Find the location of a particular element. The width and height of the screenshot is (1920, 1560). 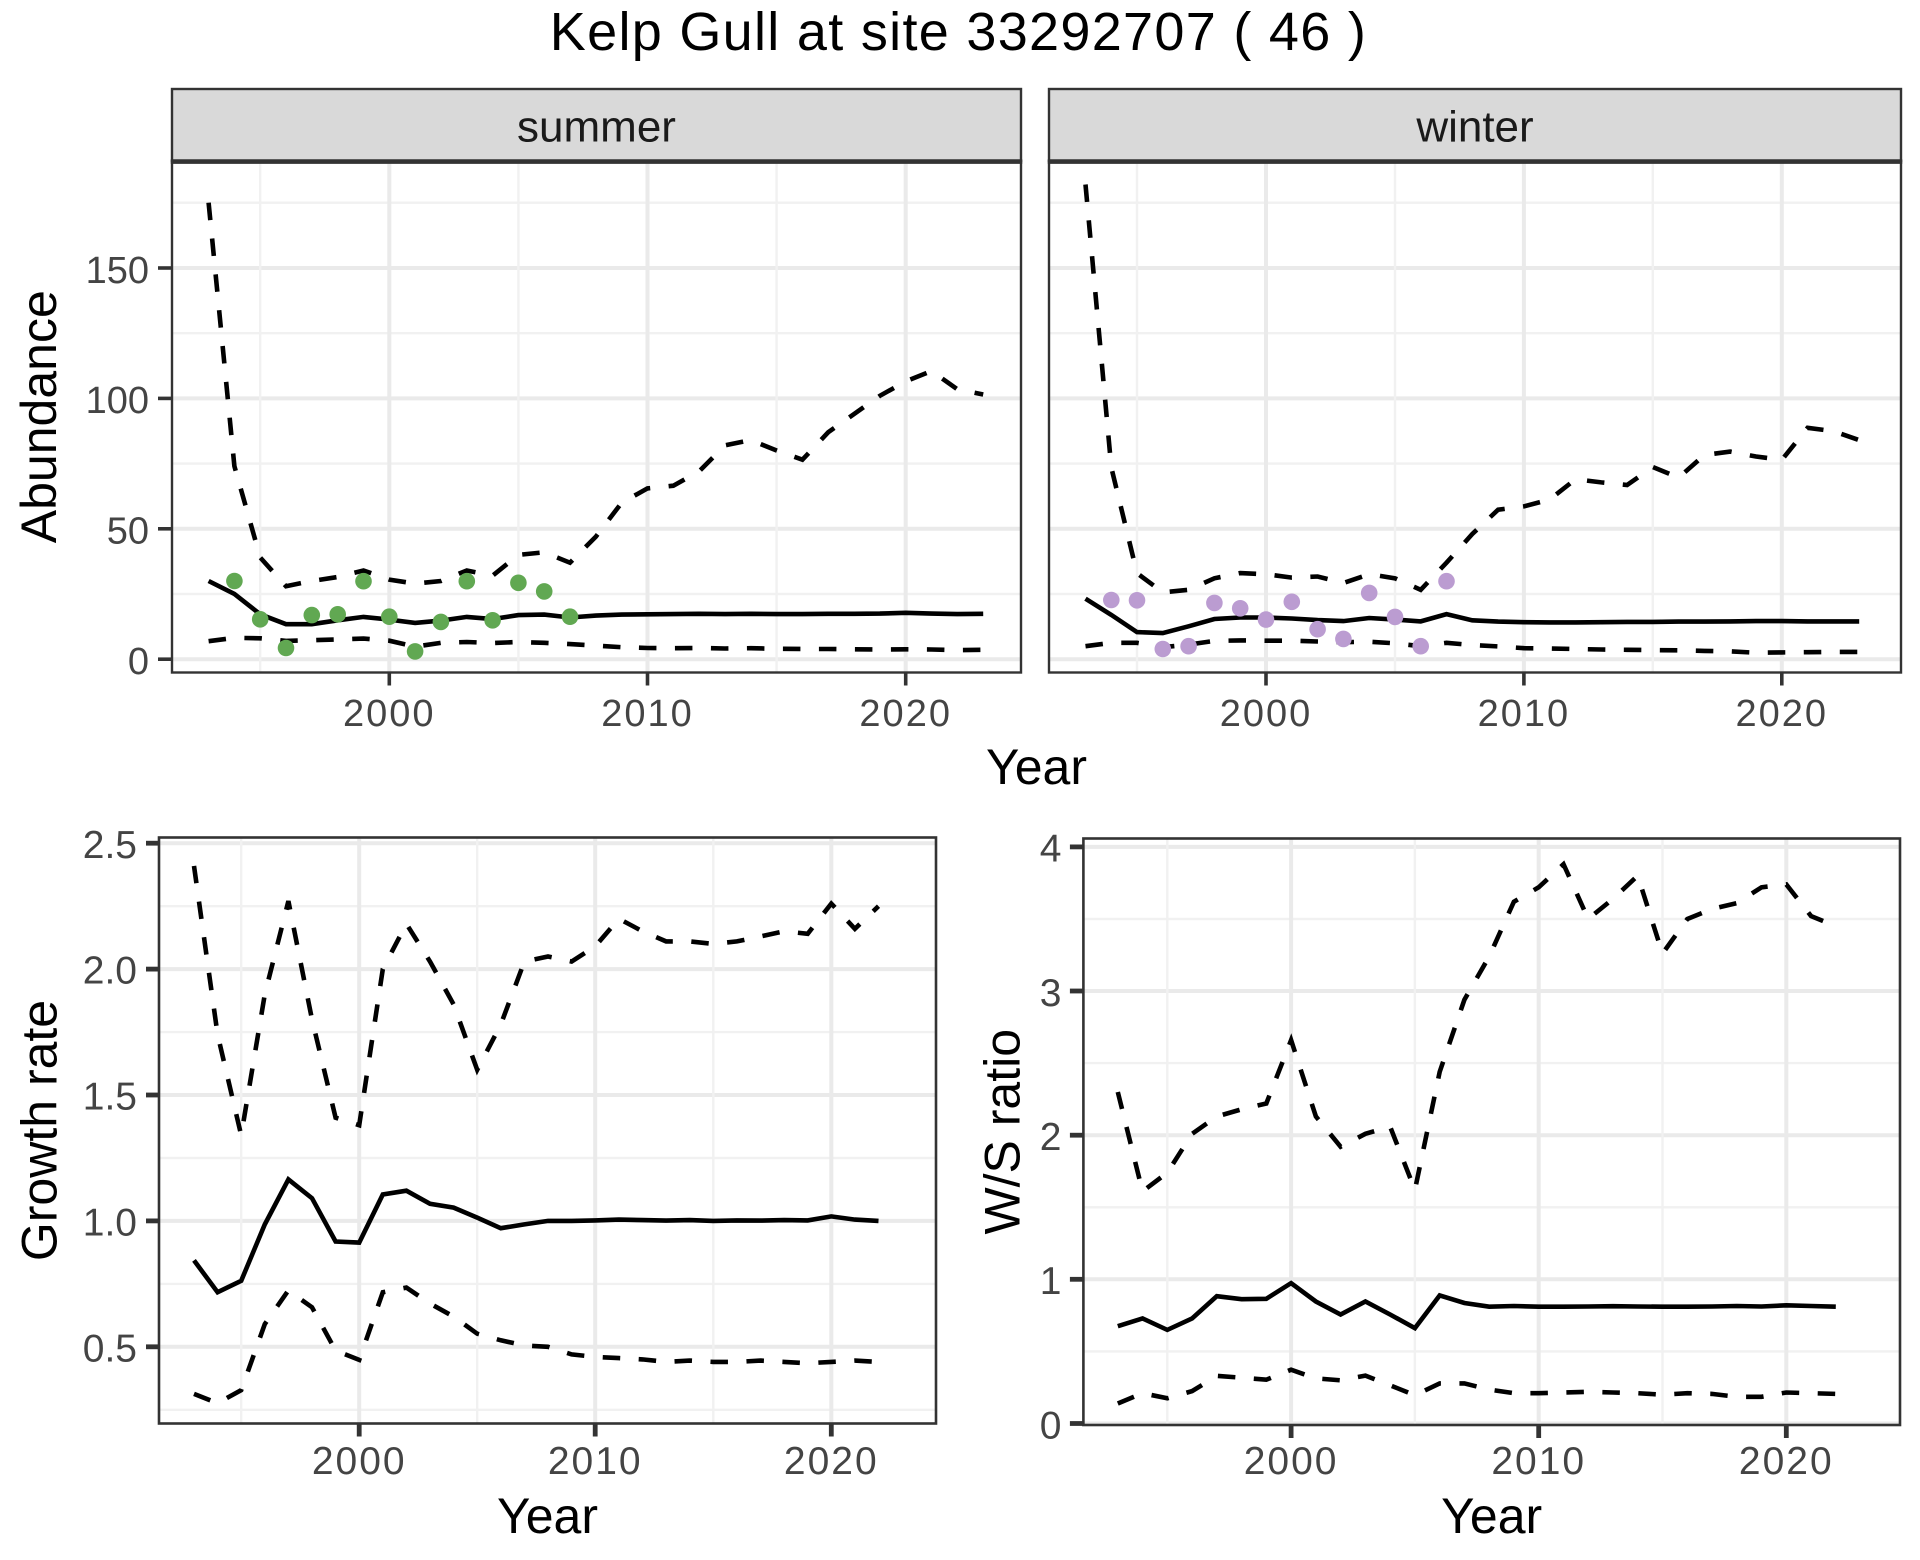

svg-text: 2.0 is located at coordinates (110, 971).